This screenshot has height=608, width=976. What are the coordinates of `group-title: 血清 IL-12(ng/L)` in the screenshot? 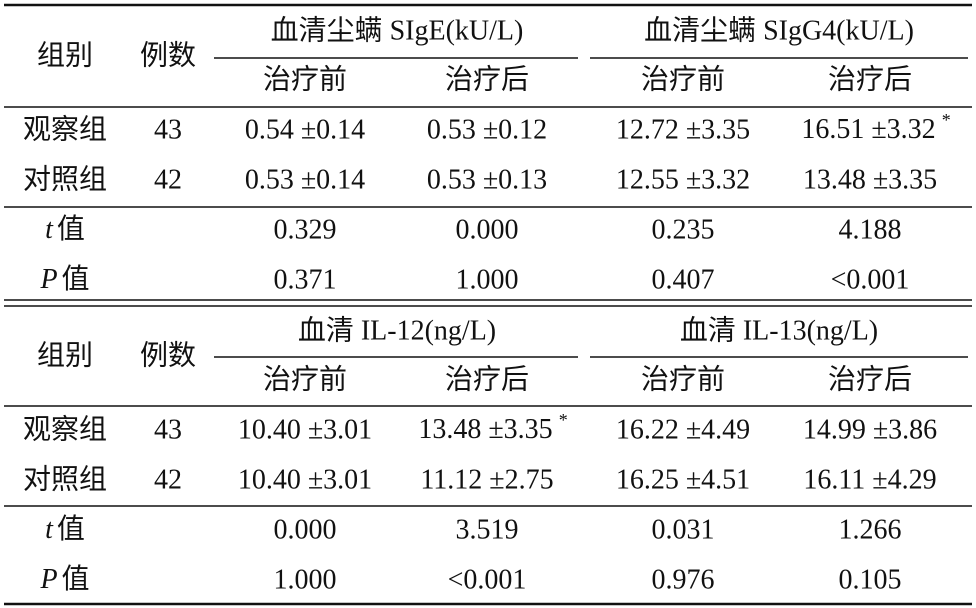 It's located at (397, 330).